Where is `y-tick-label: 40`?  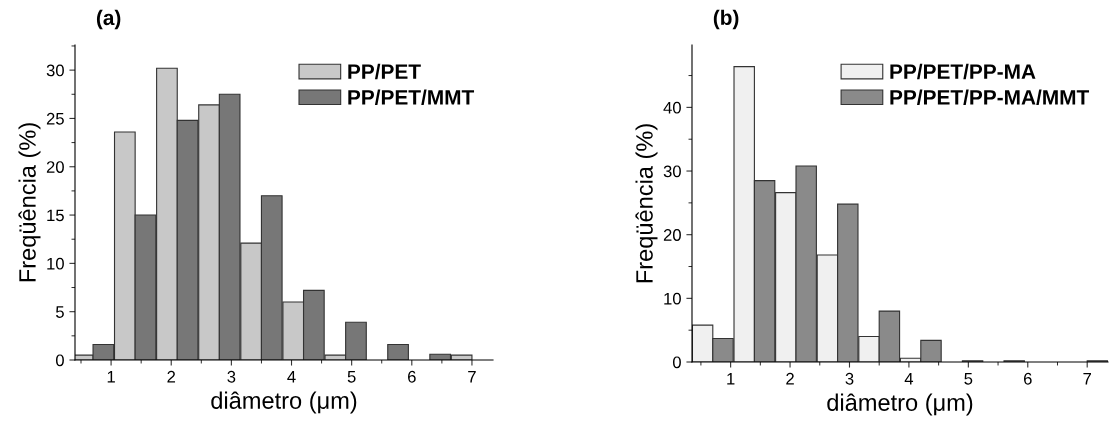 y-tick-label: 40 is located at coordinates (672, 107).